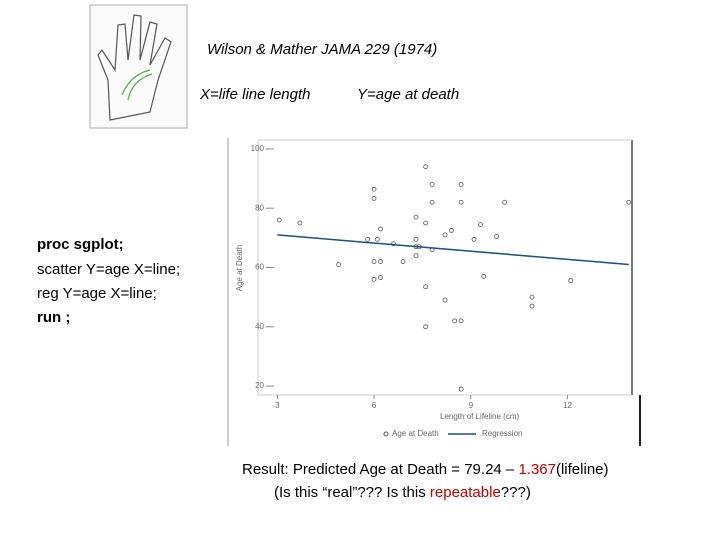 This screenshot has height=540, width=720. What do you see at coordinates (374, 405) in the screenshot?
I see `x-tick-label: 6` at bounding box center [374, 405].